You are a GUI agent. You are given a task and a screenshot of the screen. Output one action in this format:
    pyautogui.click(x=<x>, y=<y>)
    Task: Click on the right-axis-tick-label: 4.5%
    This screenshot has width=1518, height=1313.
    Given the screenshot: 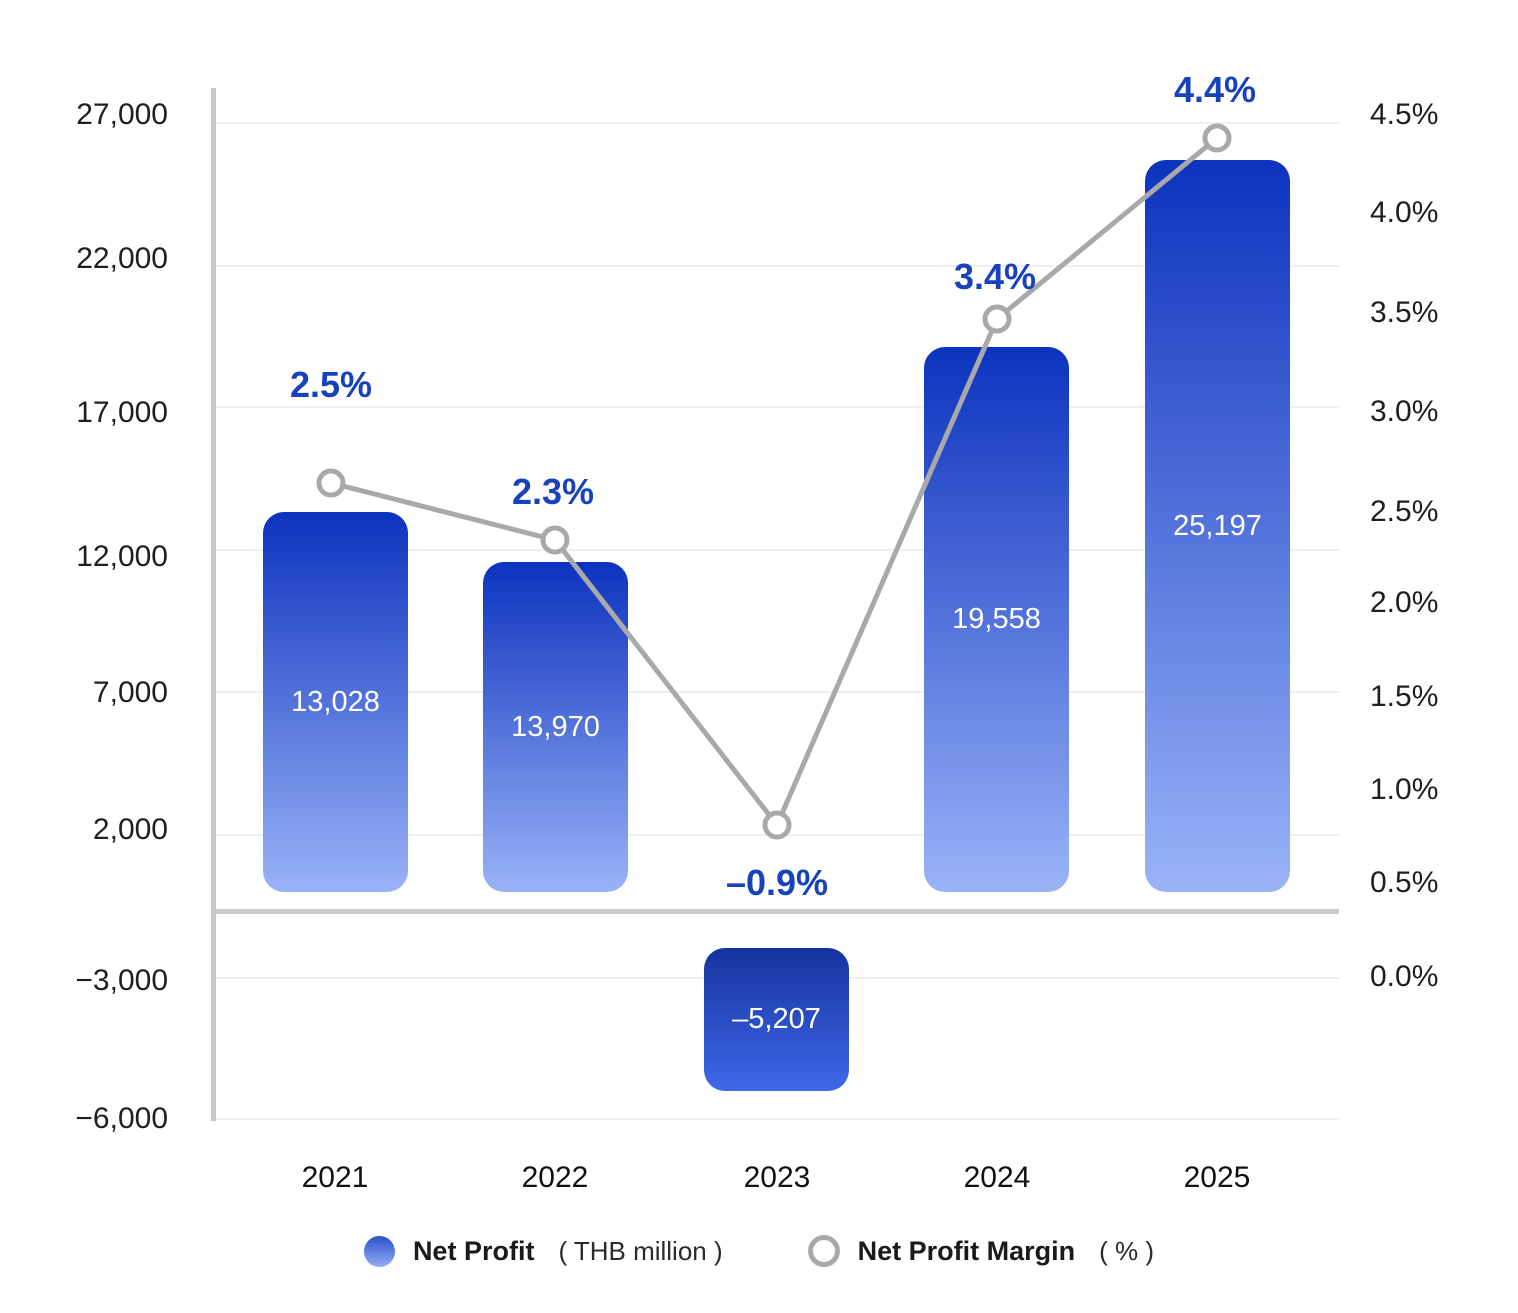 What is the action you would take?
    pyautogui.click(x=1404, y=114)
    